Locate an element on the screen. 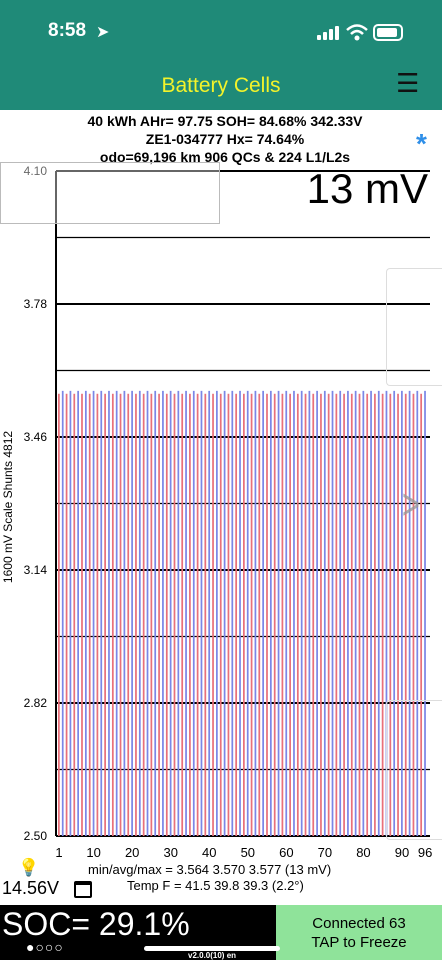  delta-voltage: 13 mV is located at coordinates (367, 188).